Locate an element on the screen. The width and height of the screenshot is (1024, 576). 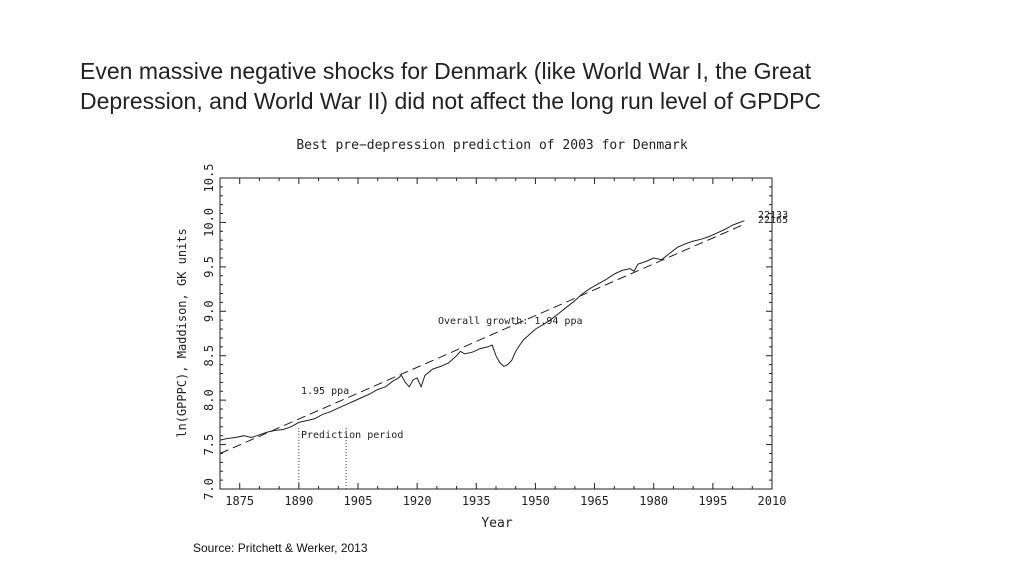
y-tick-label: 10.5 is located at coordinates (209, 178).